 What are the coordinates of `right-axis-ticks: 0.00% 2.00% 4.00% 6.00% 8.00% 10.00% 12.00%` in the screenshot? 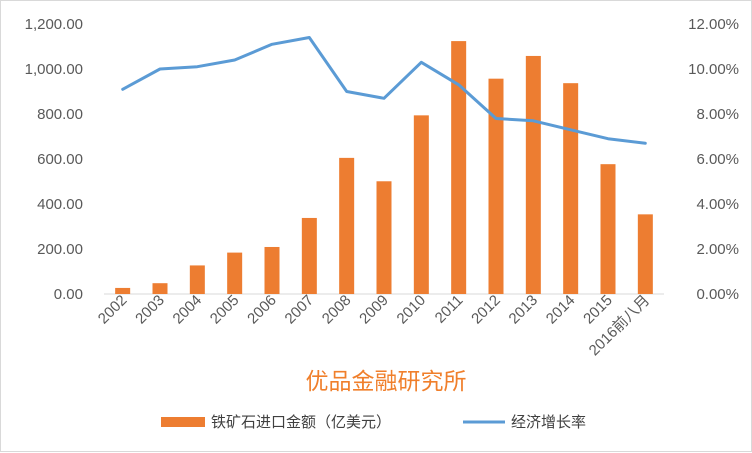 It's located at (713, 159).